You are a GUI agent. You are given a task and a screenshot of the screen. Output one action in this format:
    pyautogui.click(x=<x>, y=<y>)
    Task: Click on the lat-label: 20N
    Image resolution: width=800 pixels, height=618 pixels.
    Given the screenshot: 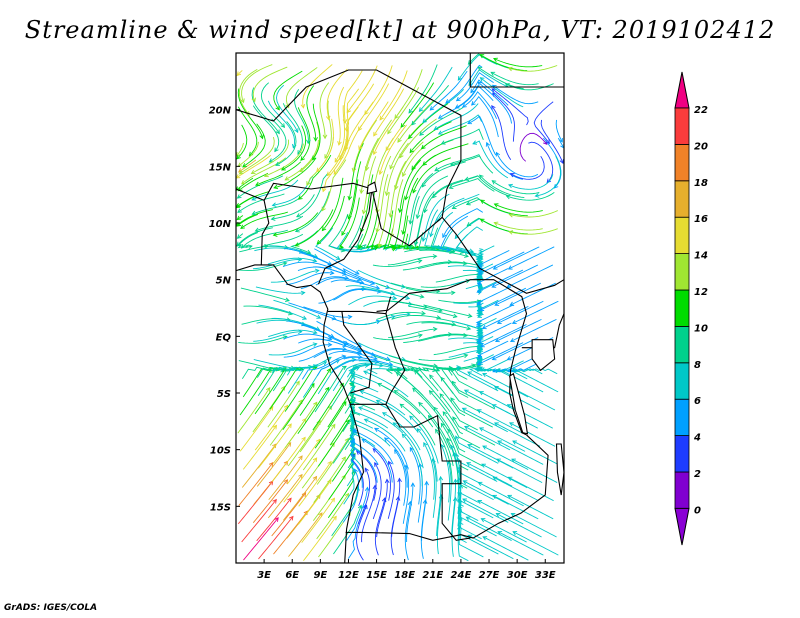 What is the action you would take?
    pyautogui.click(x=220, y=111)
    